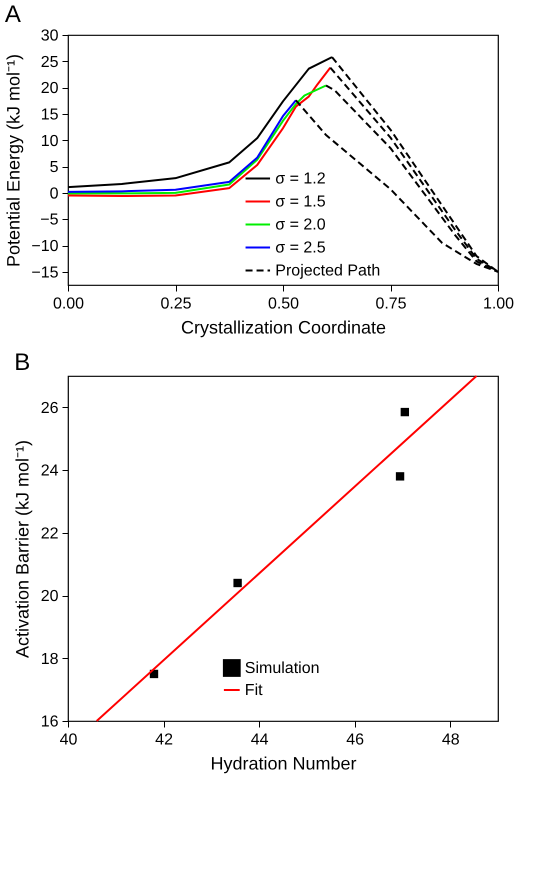  Describe the element at coordinates (13, 161) in the screenshot. I see `y-axis-title: Potential Energy (kJ mol⁻¹)` at that location.